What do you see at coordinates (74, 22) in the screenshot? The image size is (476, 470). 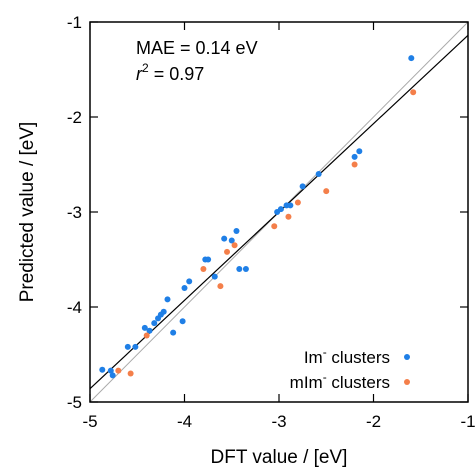 I see `y-tick-label: -1` at bounding box center [74, 22].